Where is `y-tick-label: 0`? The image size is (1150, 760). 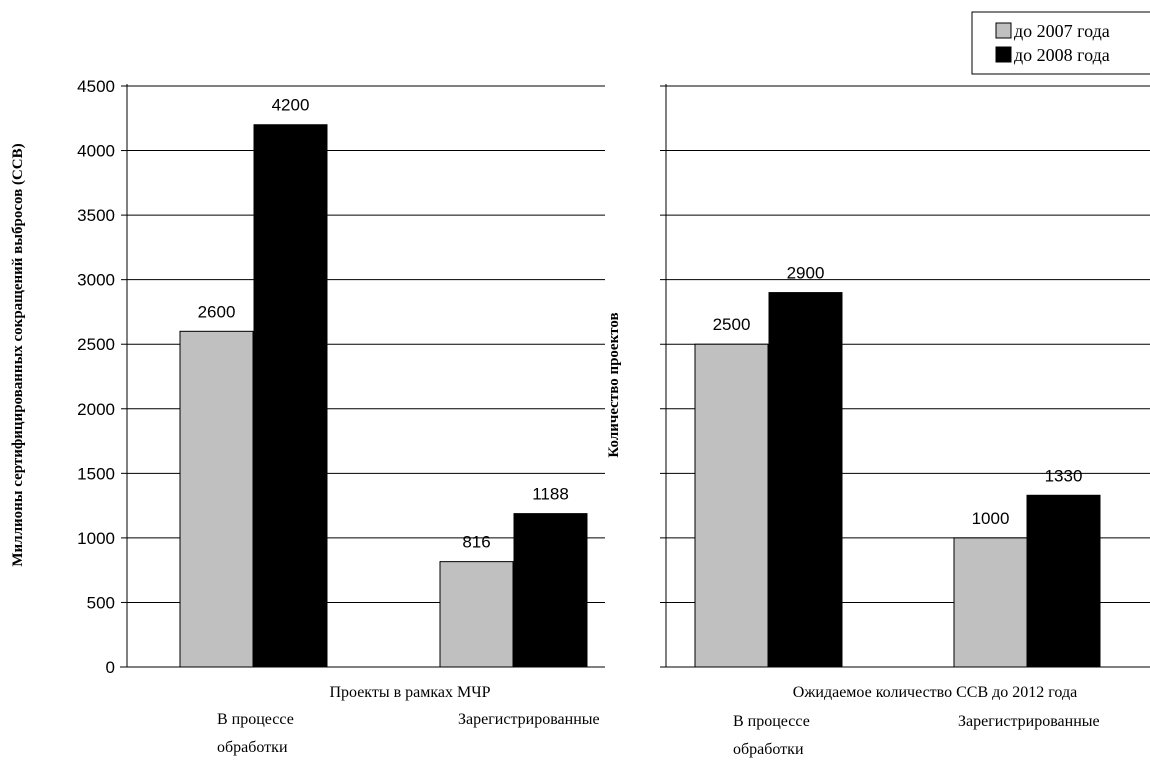
y-tick-label: 0 is located at coordinates (110, 667).